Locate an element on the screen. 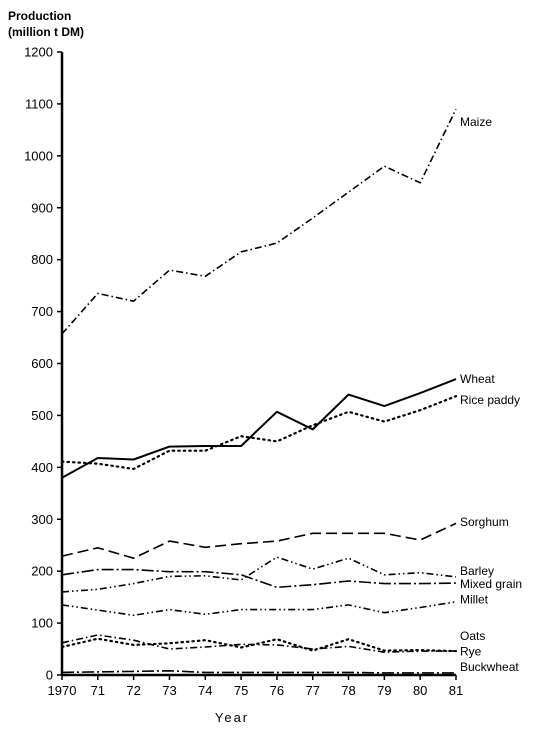 This screenshot has height=730, width=542. series-label-rye: Rye is located at coordinates (471, 652).